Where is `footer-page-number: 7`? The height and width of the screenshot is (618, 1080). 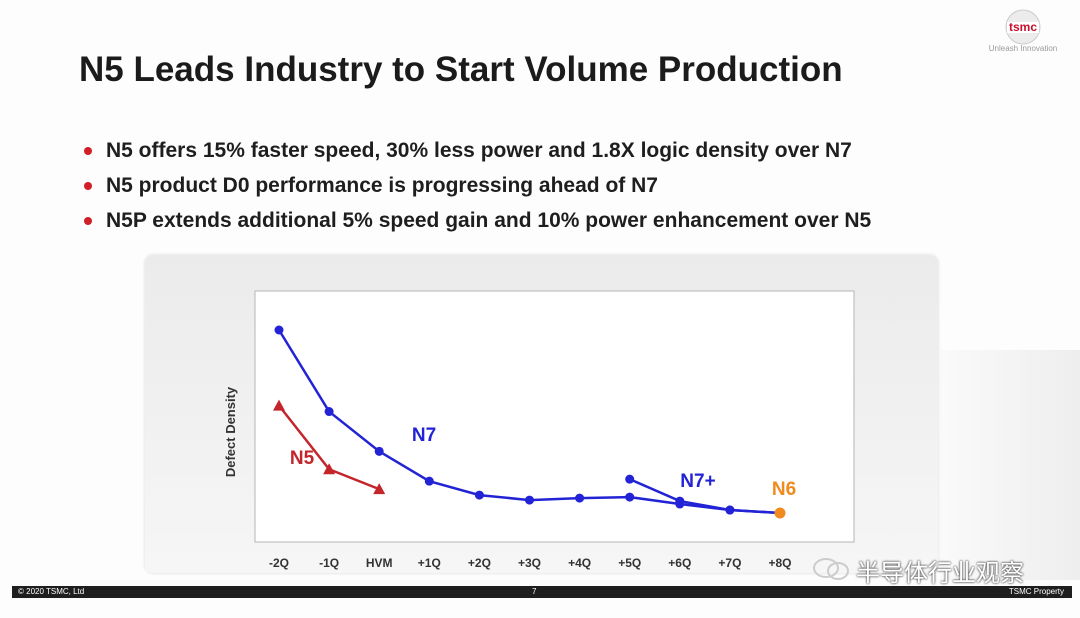
footer-page-number: 7 is located at coordinates (534, 591).